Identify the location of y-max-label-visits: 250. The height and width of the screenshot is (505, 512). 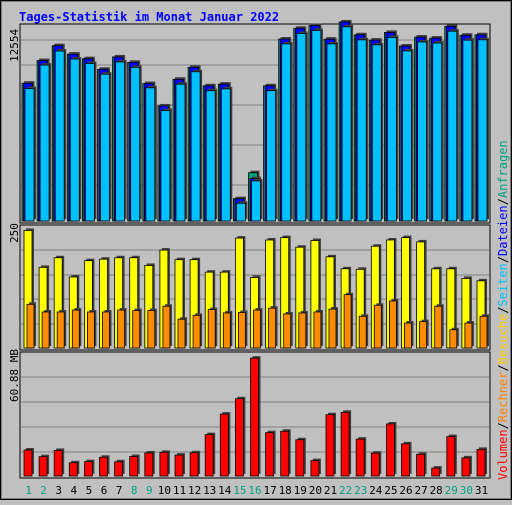
(14, 233).